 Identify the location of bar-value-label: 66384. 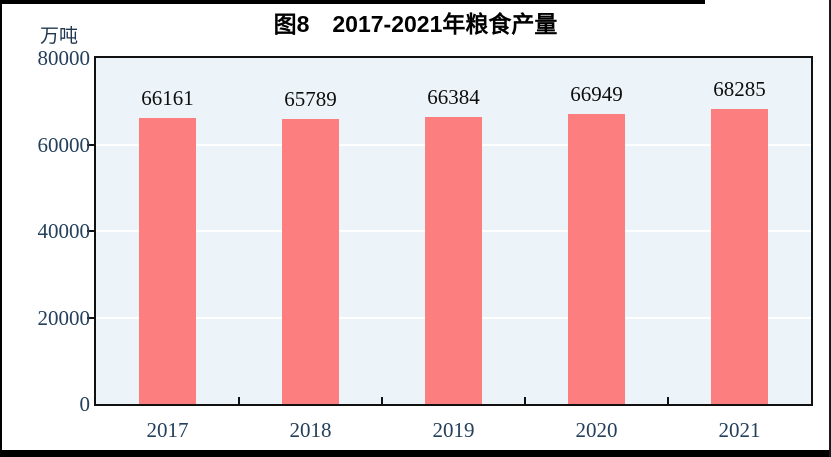
(453, 97).